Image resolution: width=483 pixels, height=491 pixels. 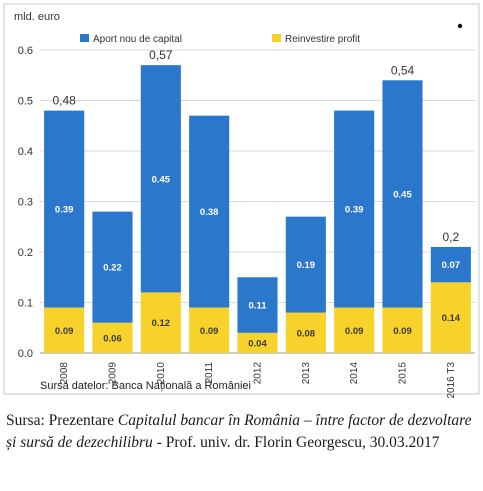 What do you see at coordinates (161, 55) in the screenshot?
I see `total-label: 0,57` at bounding box center [161, 55].